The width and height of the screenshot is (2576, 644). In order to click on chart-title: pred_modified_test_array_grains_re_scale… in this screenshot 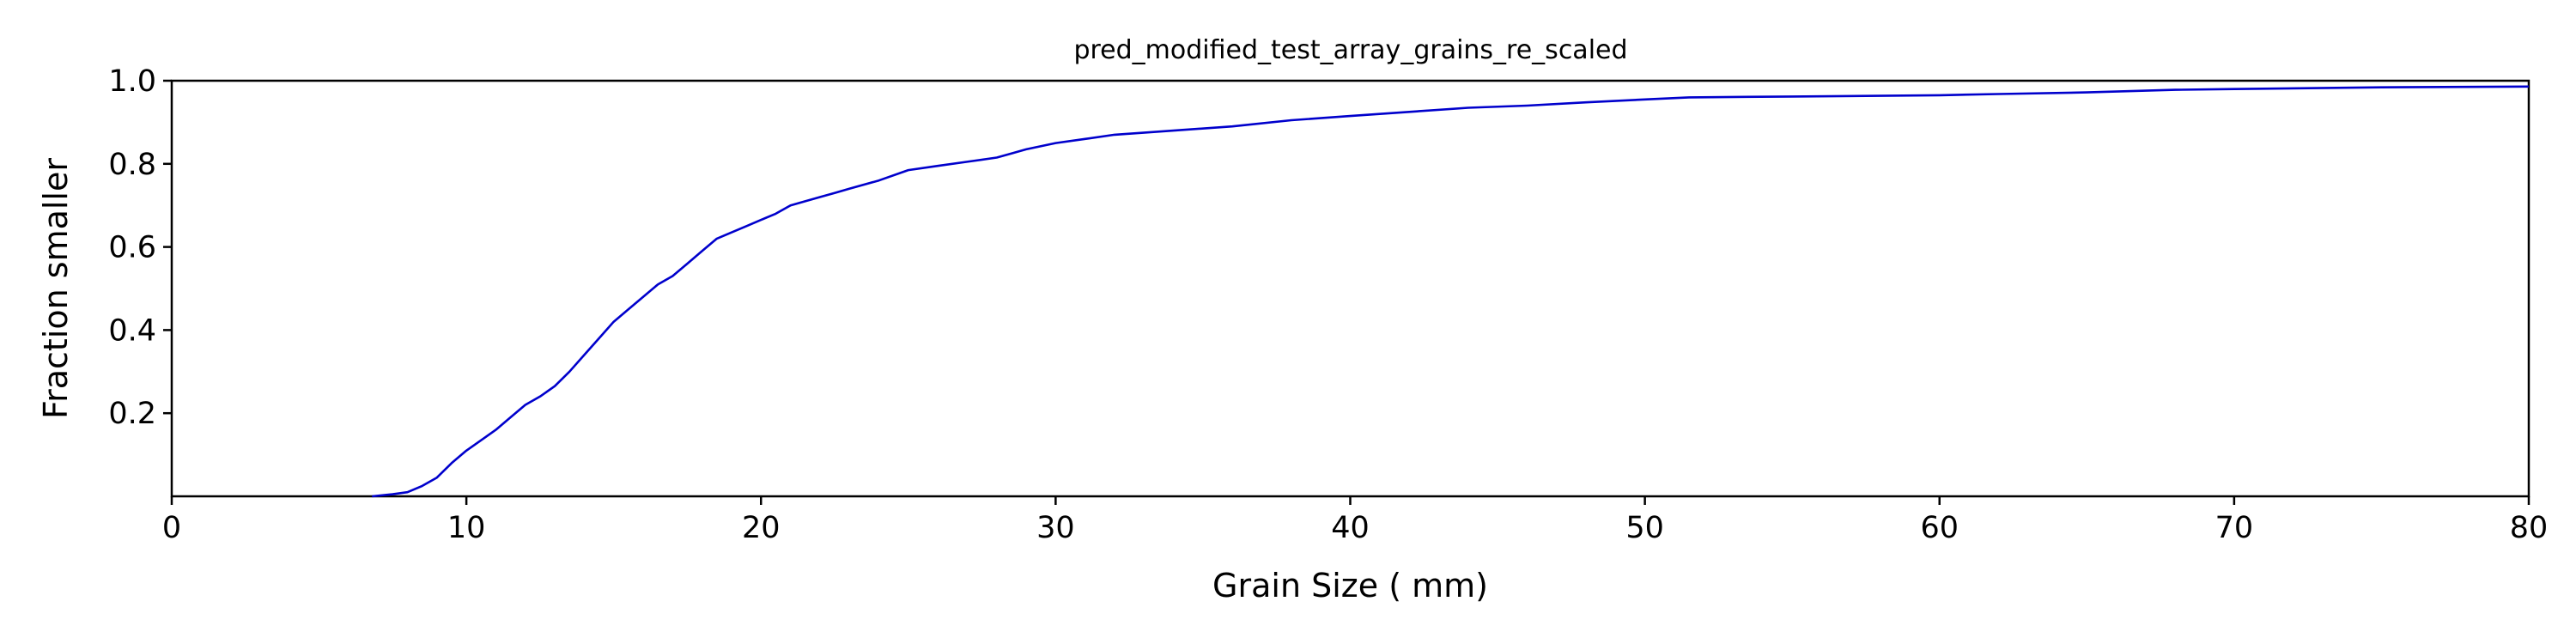, I will do `click(1350, 50)`.